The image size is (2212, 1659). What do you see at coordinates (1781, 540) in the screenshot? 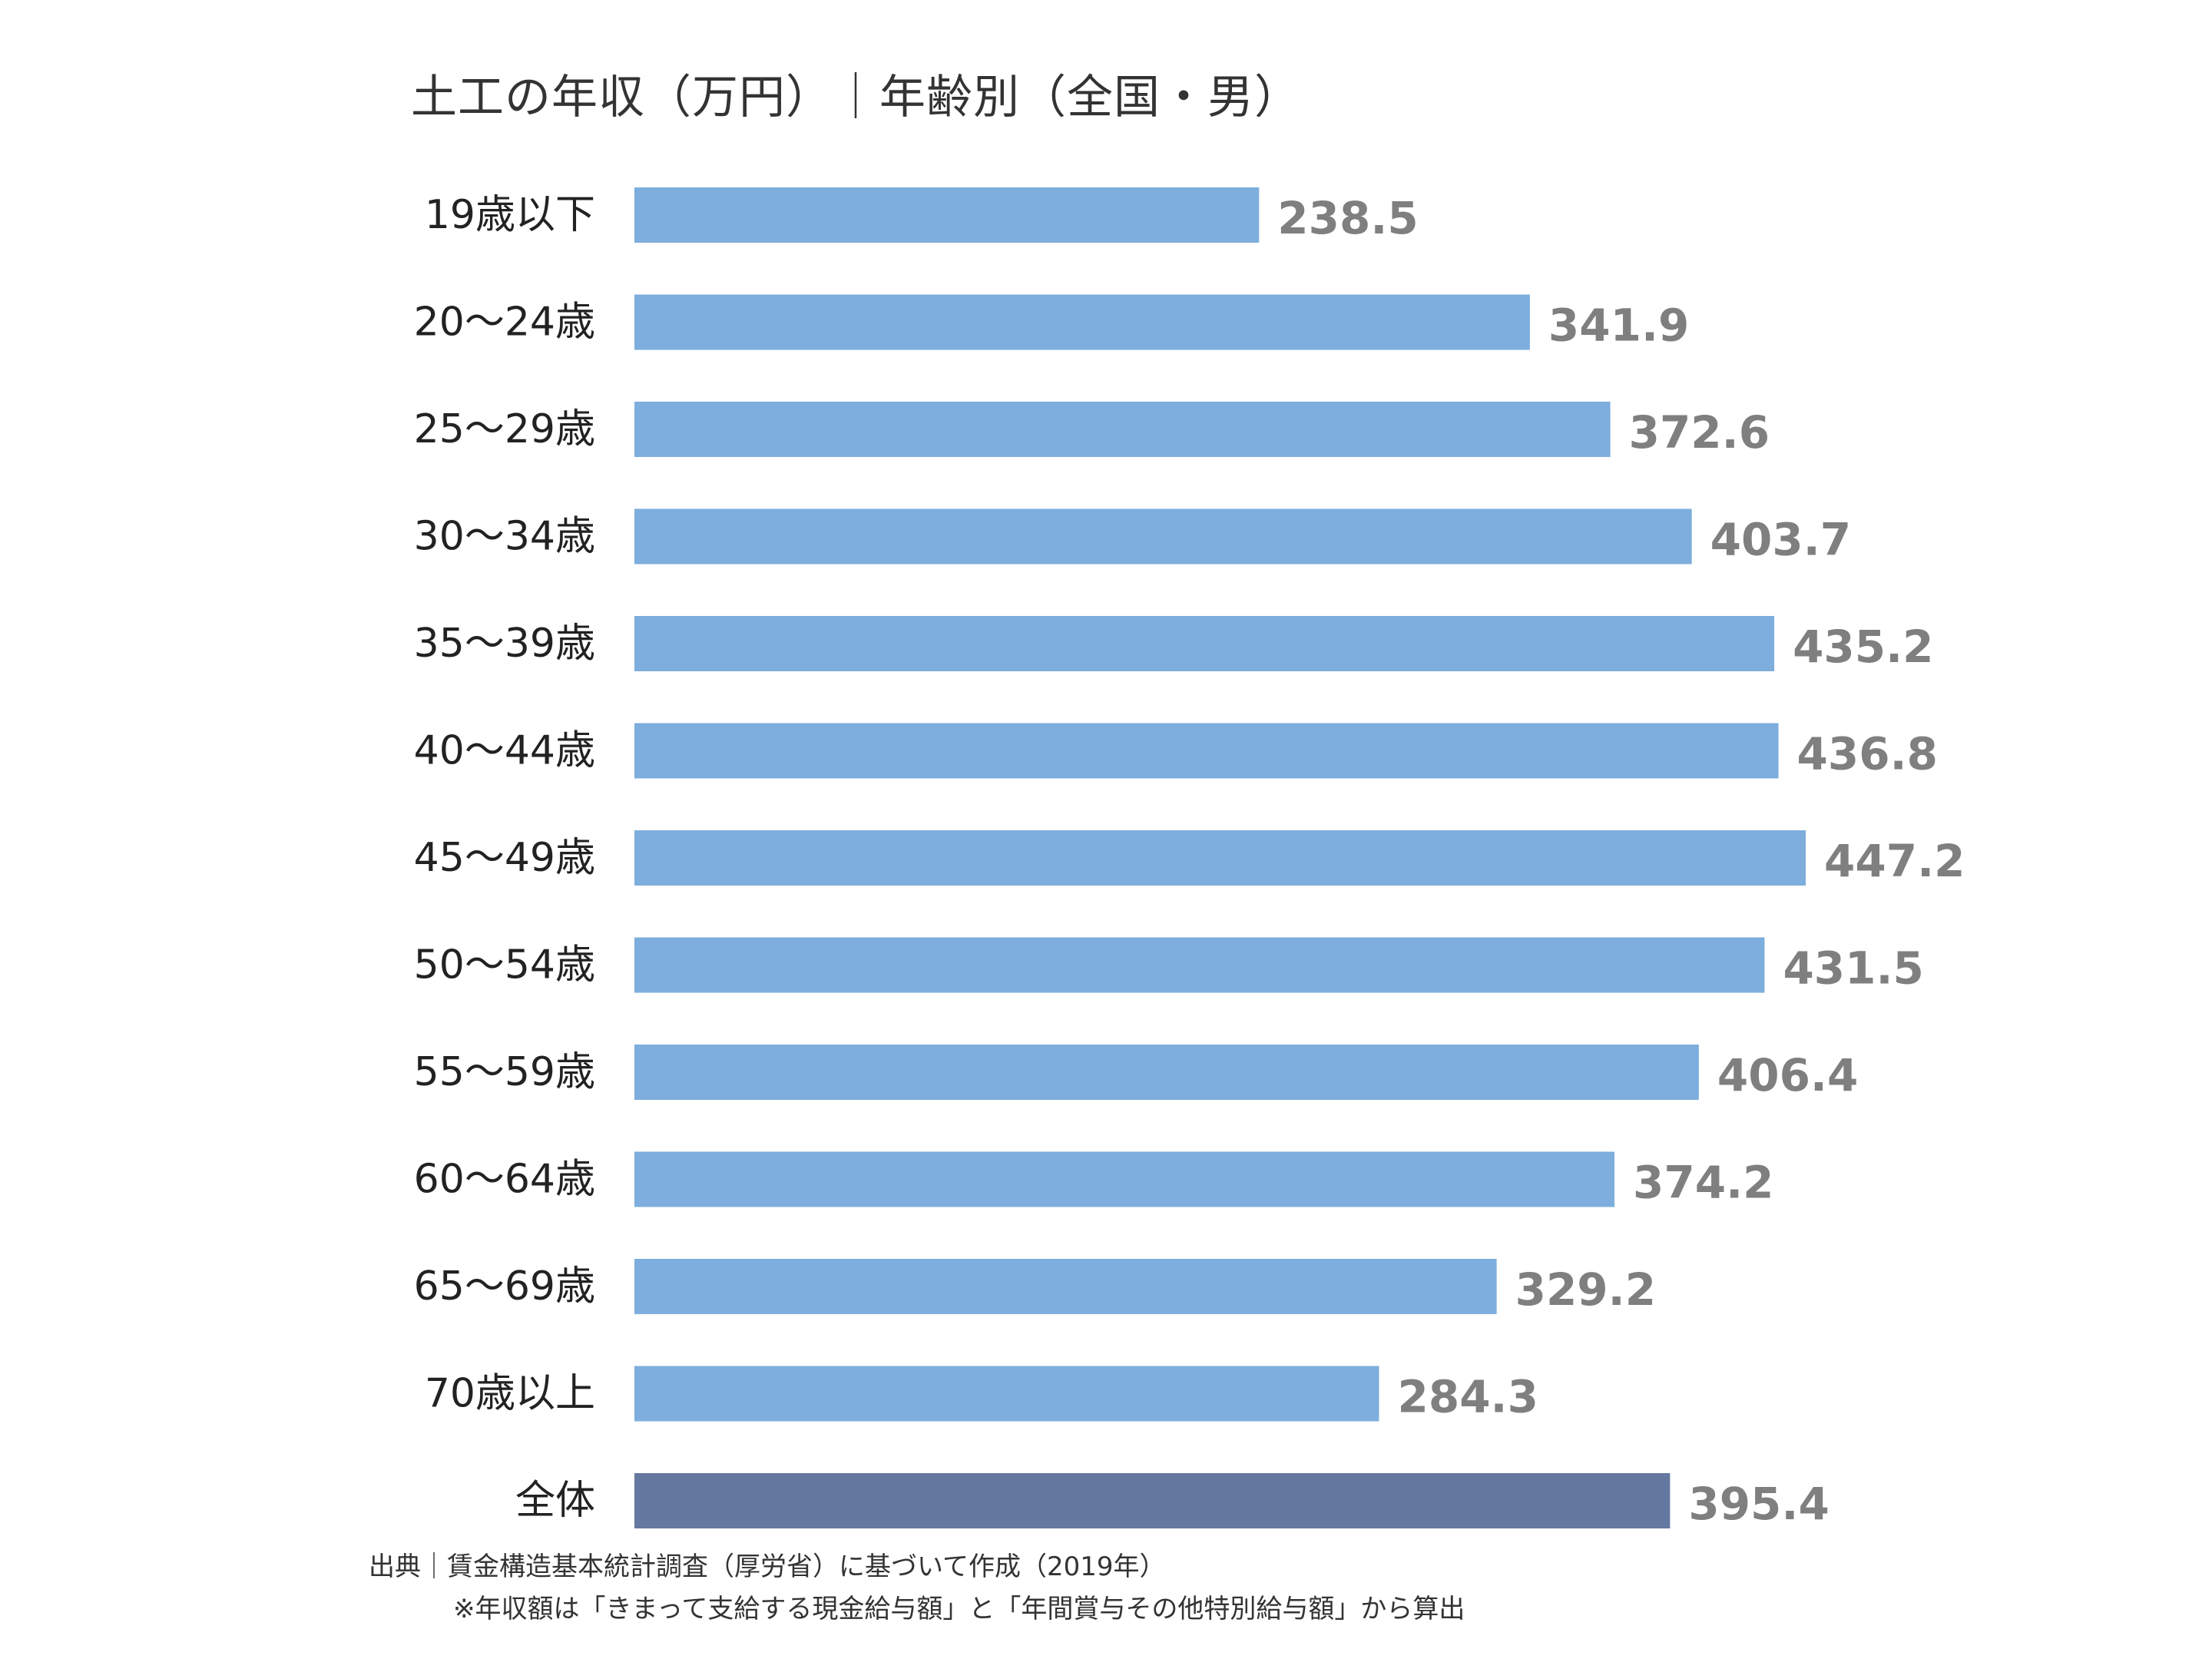
I see `value-label: 403.7` at bounding box center [1781, 540].